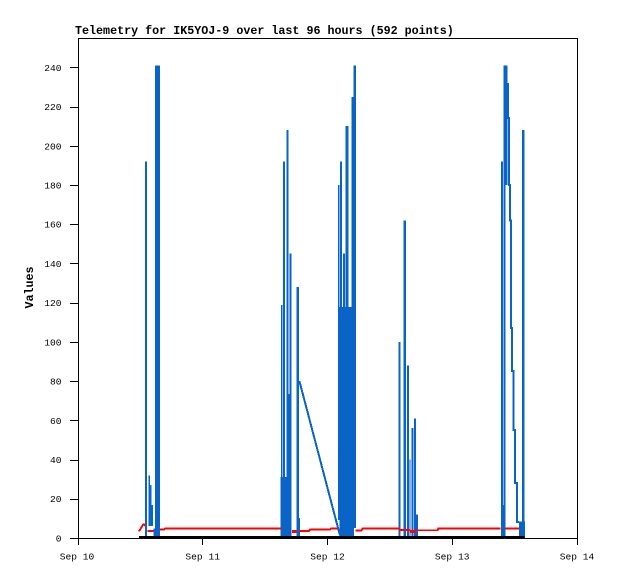 Image resolution: width=618 pixels, height=579 pixels. What do you see at coordinates (577, 557) in the screenshot?
I see `svg-text: Sep 14` at bounding box center [577, 557].